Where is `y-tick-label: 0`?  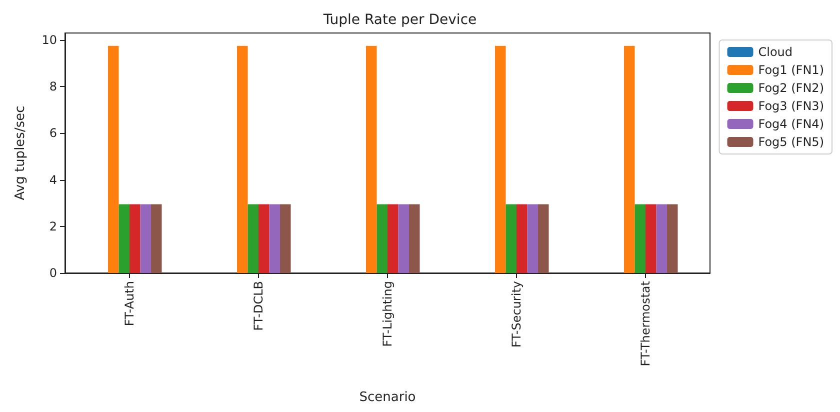 y-tick-label: 0 is located at coordinates (53, 273).